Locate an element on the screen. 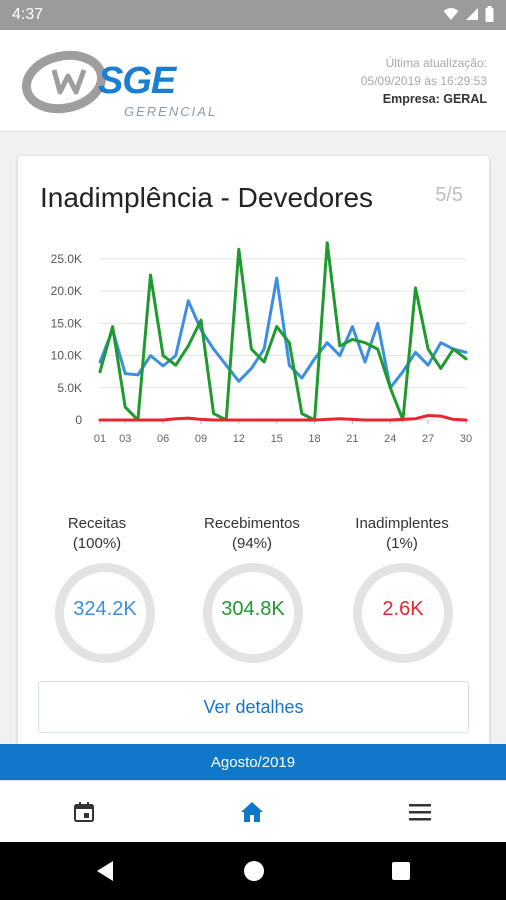  y-tick-label: 0 is located at coordinates (78, 420).